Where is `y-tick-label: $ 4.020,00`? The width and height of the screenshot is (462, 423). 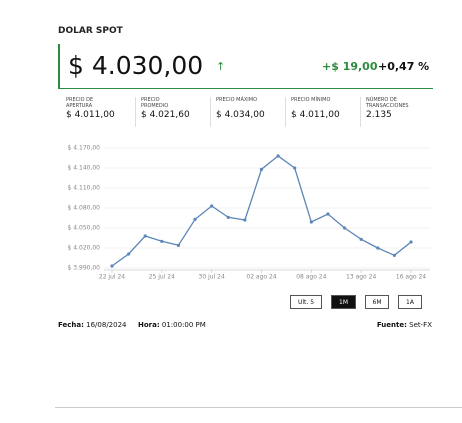
y-tick-label: $ 4.020,00 is located at coordinates (84, 248).